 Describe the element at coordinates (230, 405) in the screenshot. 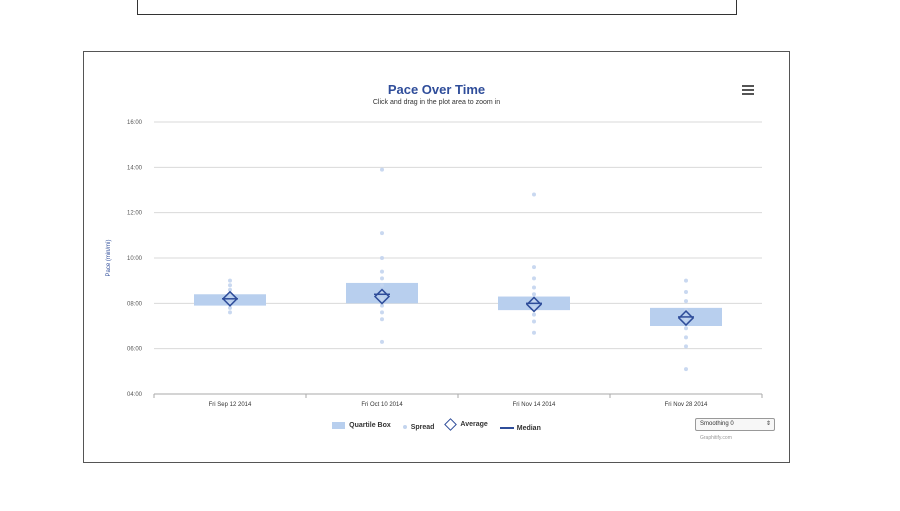

I see `x-tick-label: Fri Sep 12 2014` at that location.